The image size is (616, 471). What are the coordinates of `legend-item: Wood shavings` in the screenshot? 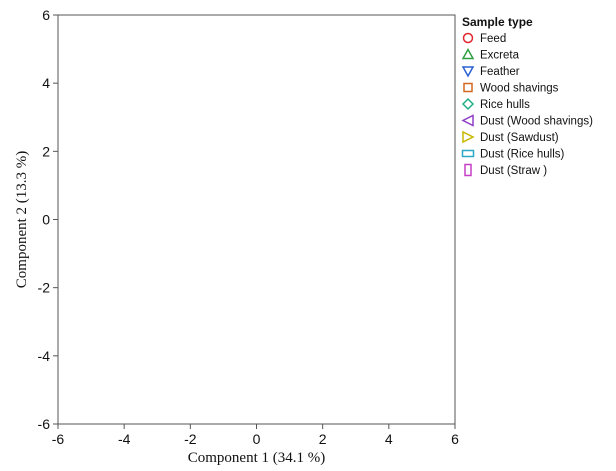 It's located at (511, 88).